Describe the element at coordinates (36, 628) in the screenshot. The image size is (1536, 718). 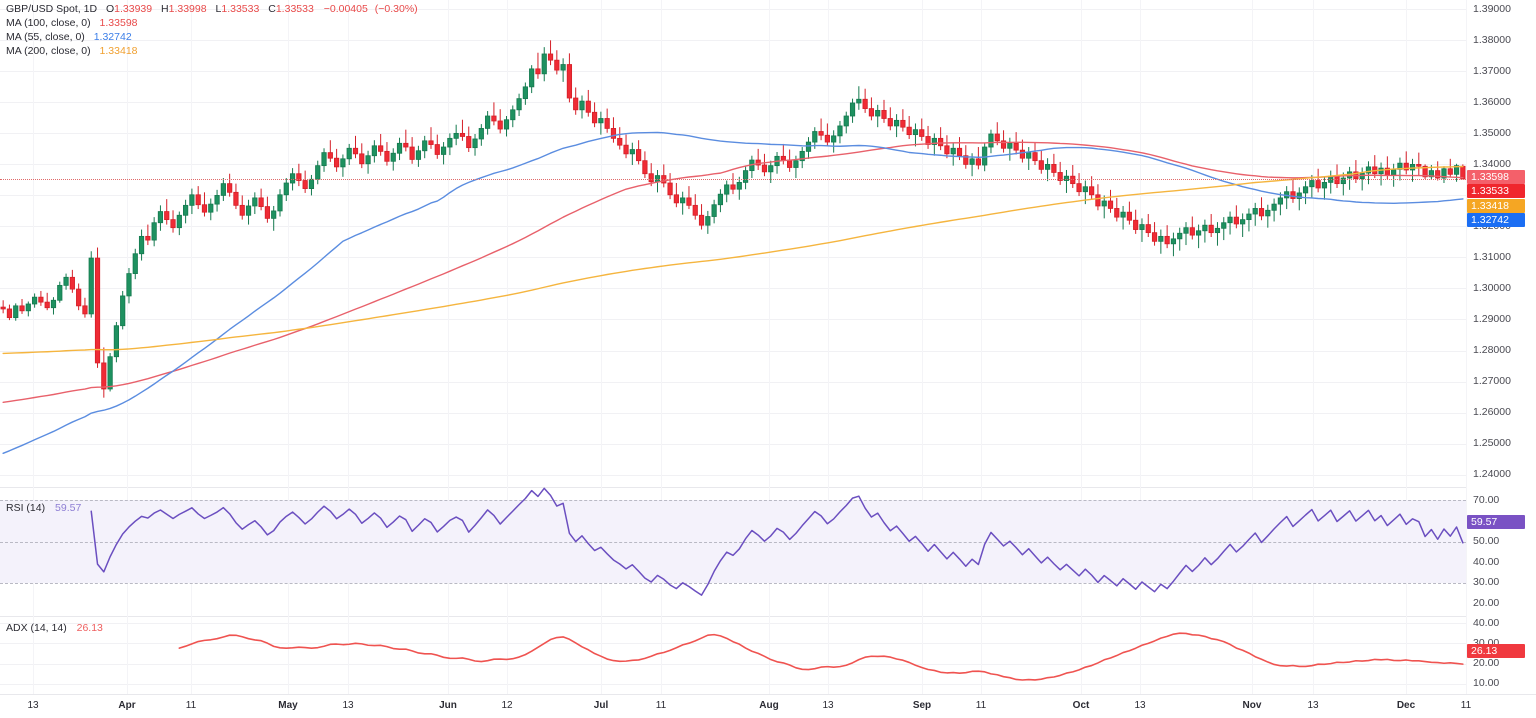
I see `adx-title: ADX (14, 14)` at that location.